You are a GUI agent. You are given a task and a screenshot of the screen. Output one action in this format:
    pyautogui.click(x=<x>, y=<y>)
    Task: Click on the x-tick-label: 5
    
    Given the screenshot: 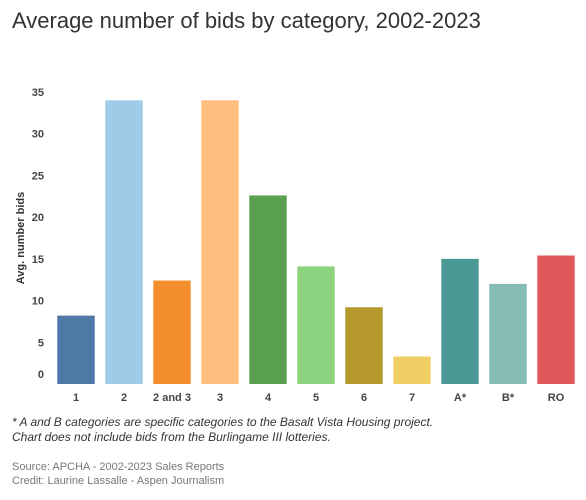 What is the action you would take?
    pyautogui.click(x=316, y=398)
    